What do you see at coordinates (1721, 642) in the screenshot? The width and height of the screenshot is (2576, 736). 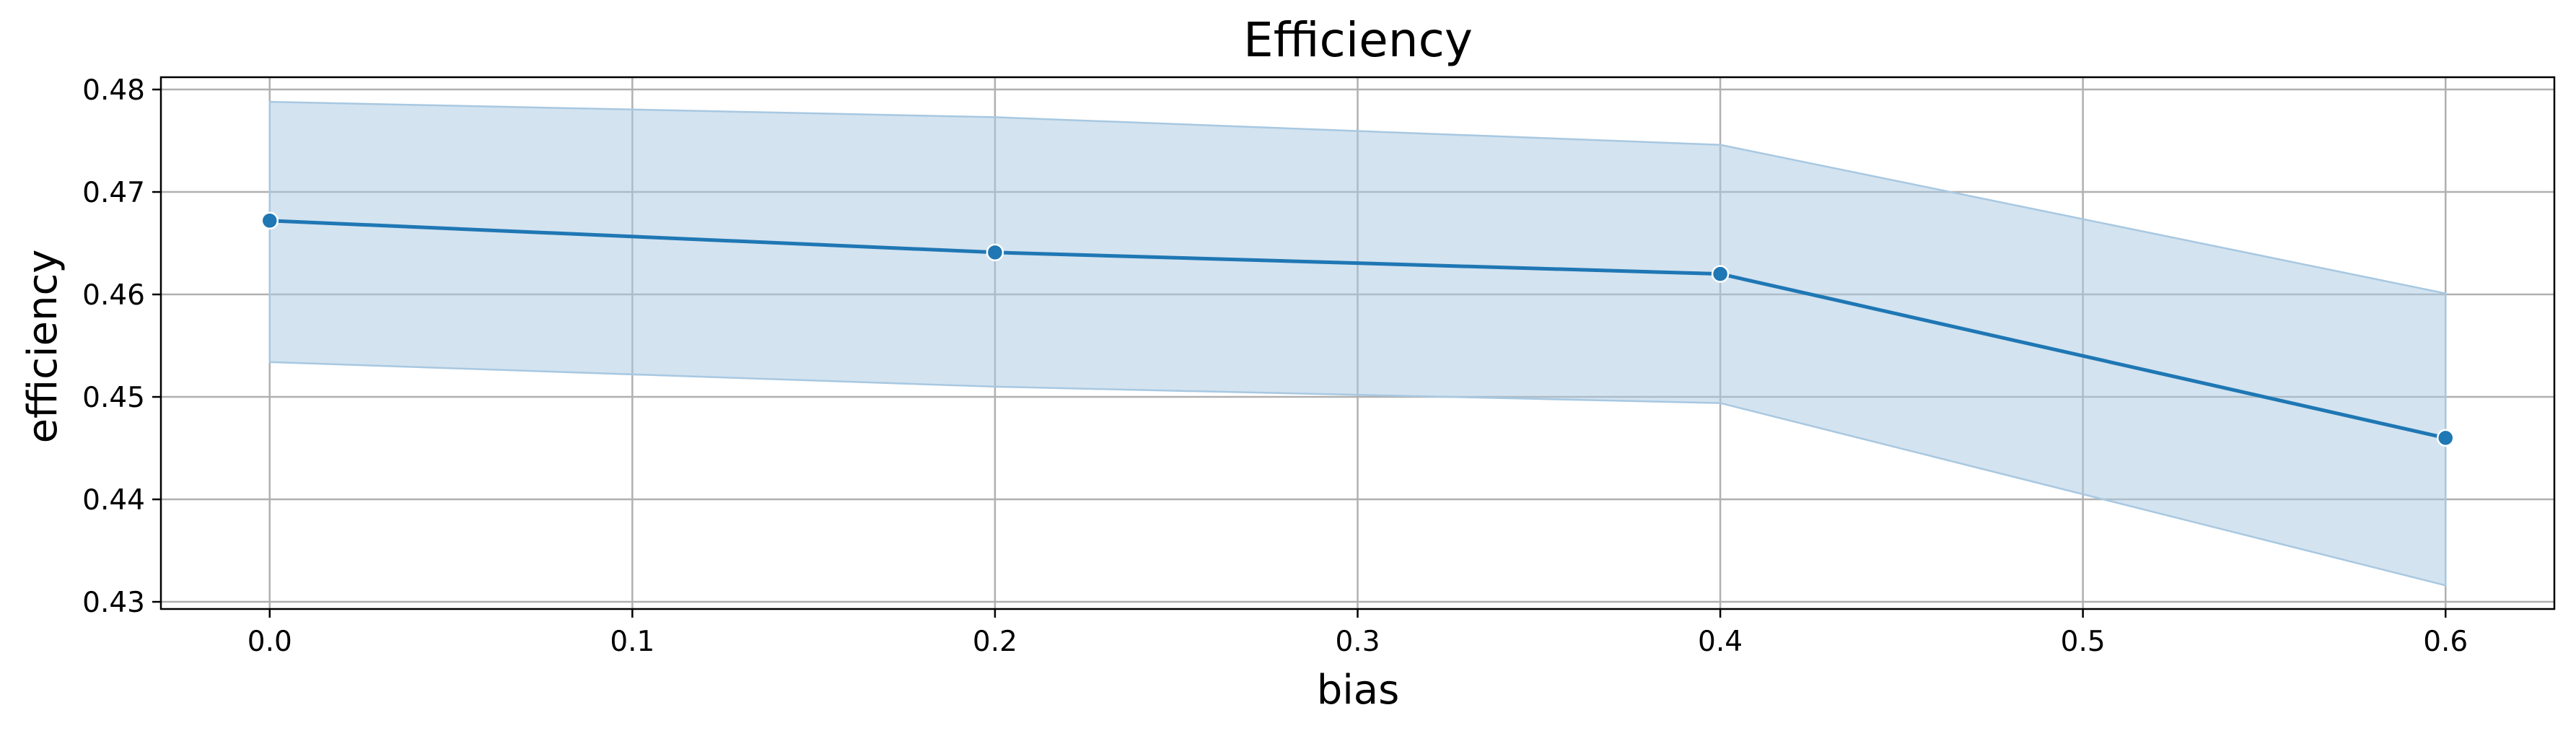 I see `x-tick-label: 0.4` at bounding box center [1721, 642].